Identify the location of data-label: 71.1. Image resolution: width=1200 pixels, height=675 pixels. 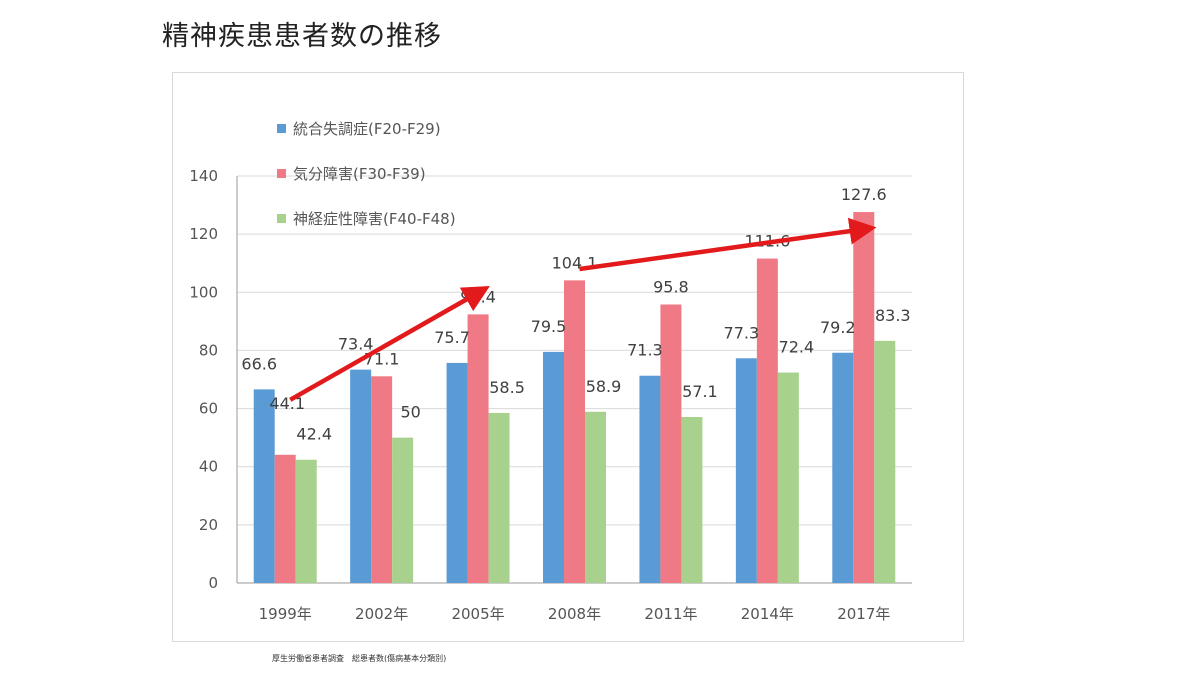
(382, 358).